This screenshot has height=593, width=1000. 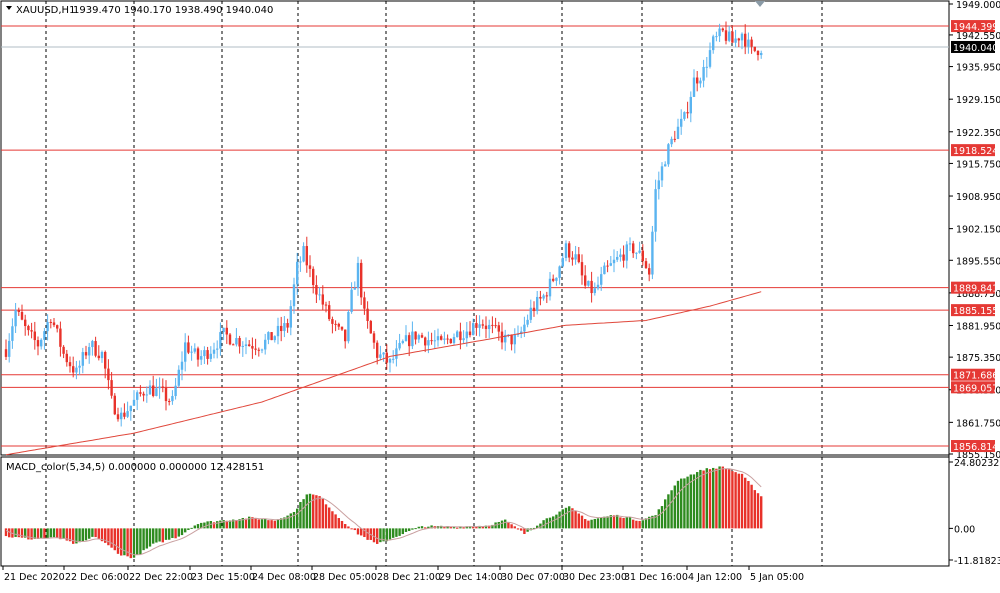 I want to click on macd-tick-label-1: 0.00, so click(x=964, y=529).